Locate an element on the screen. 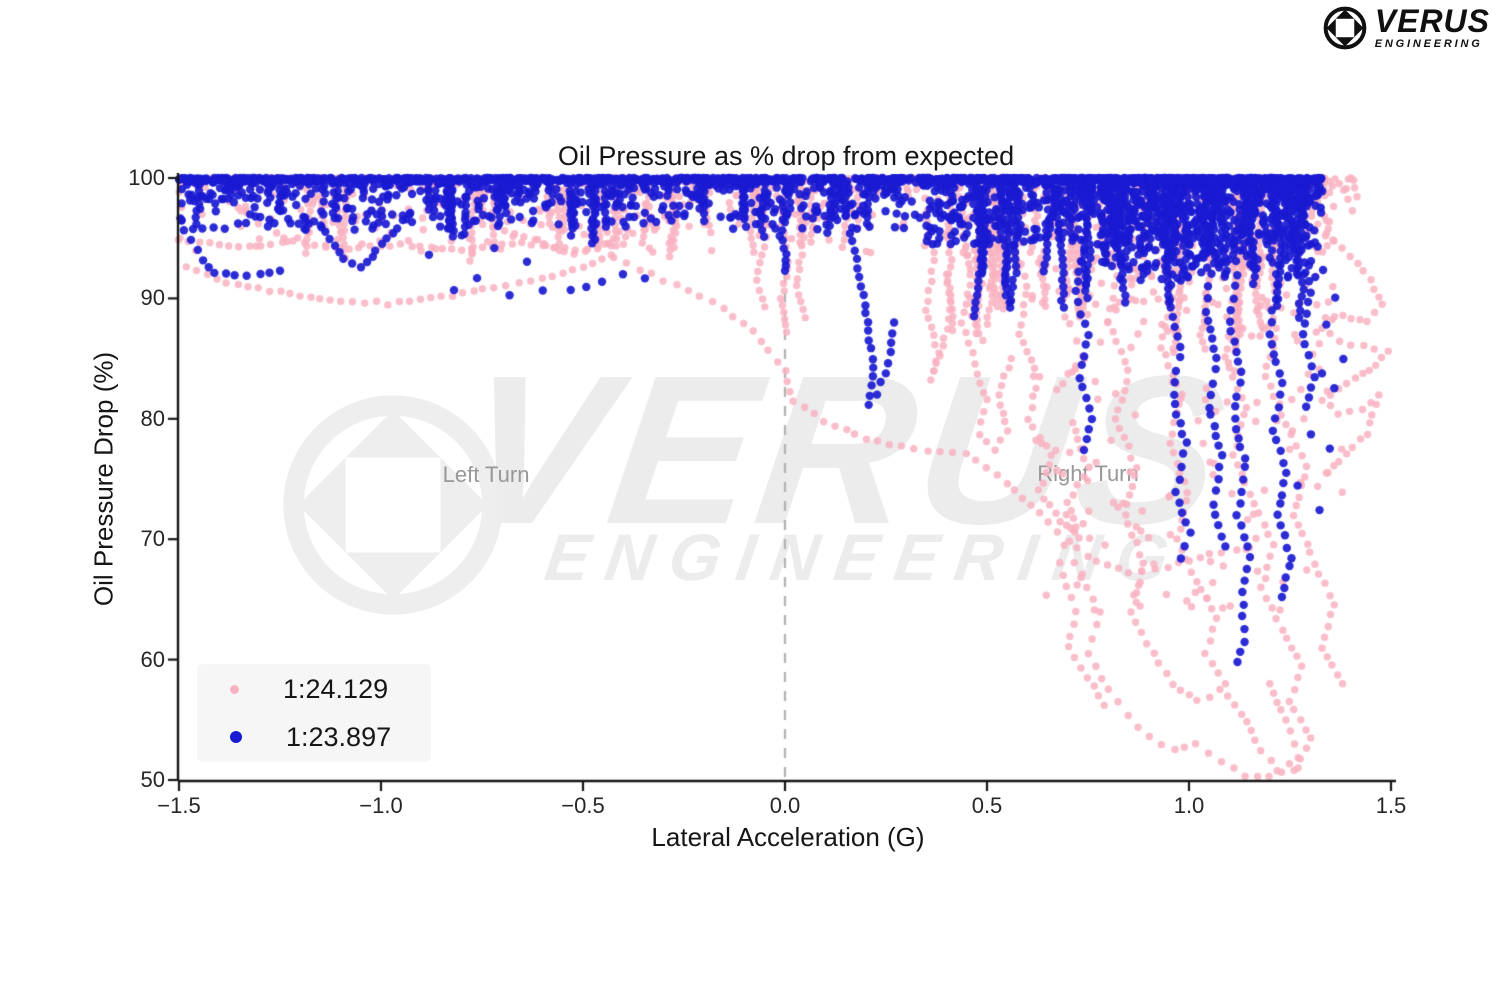 This screenshot has height=1000, width=1500. brand-text: VERUS ENGINEERING is located at coordinates (1432, 27).